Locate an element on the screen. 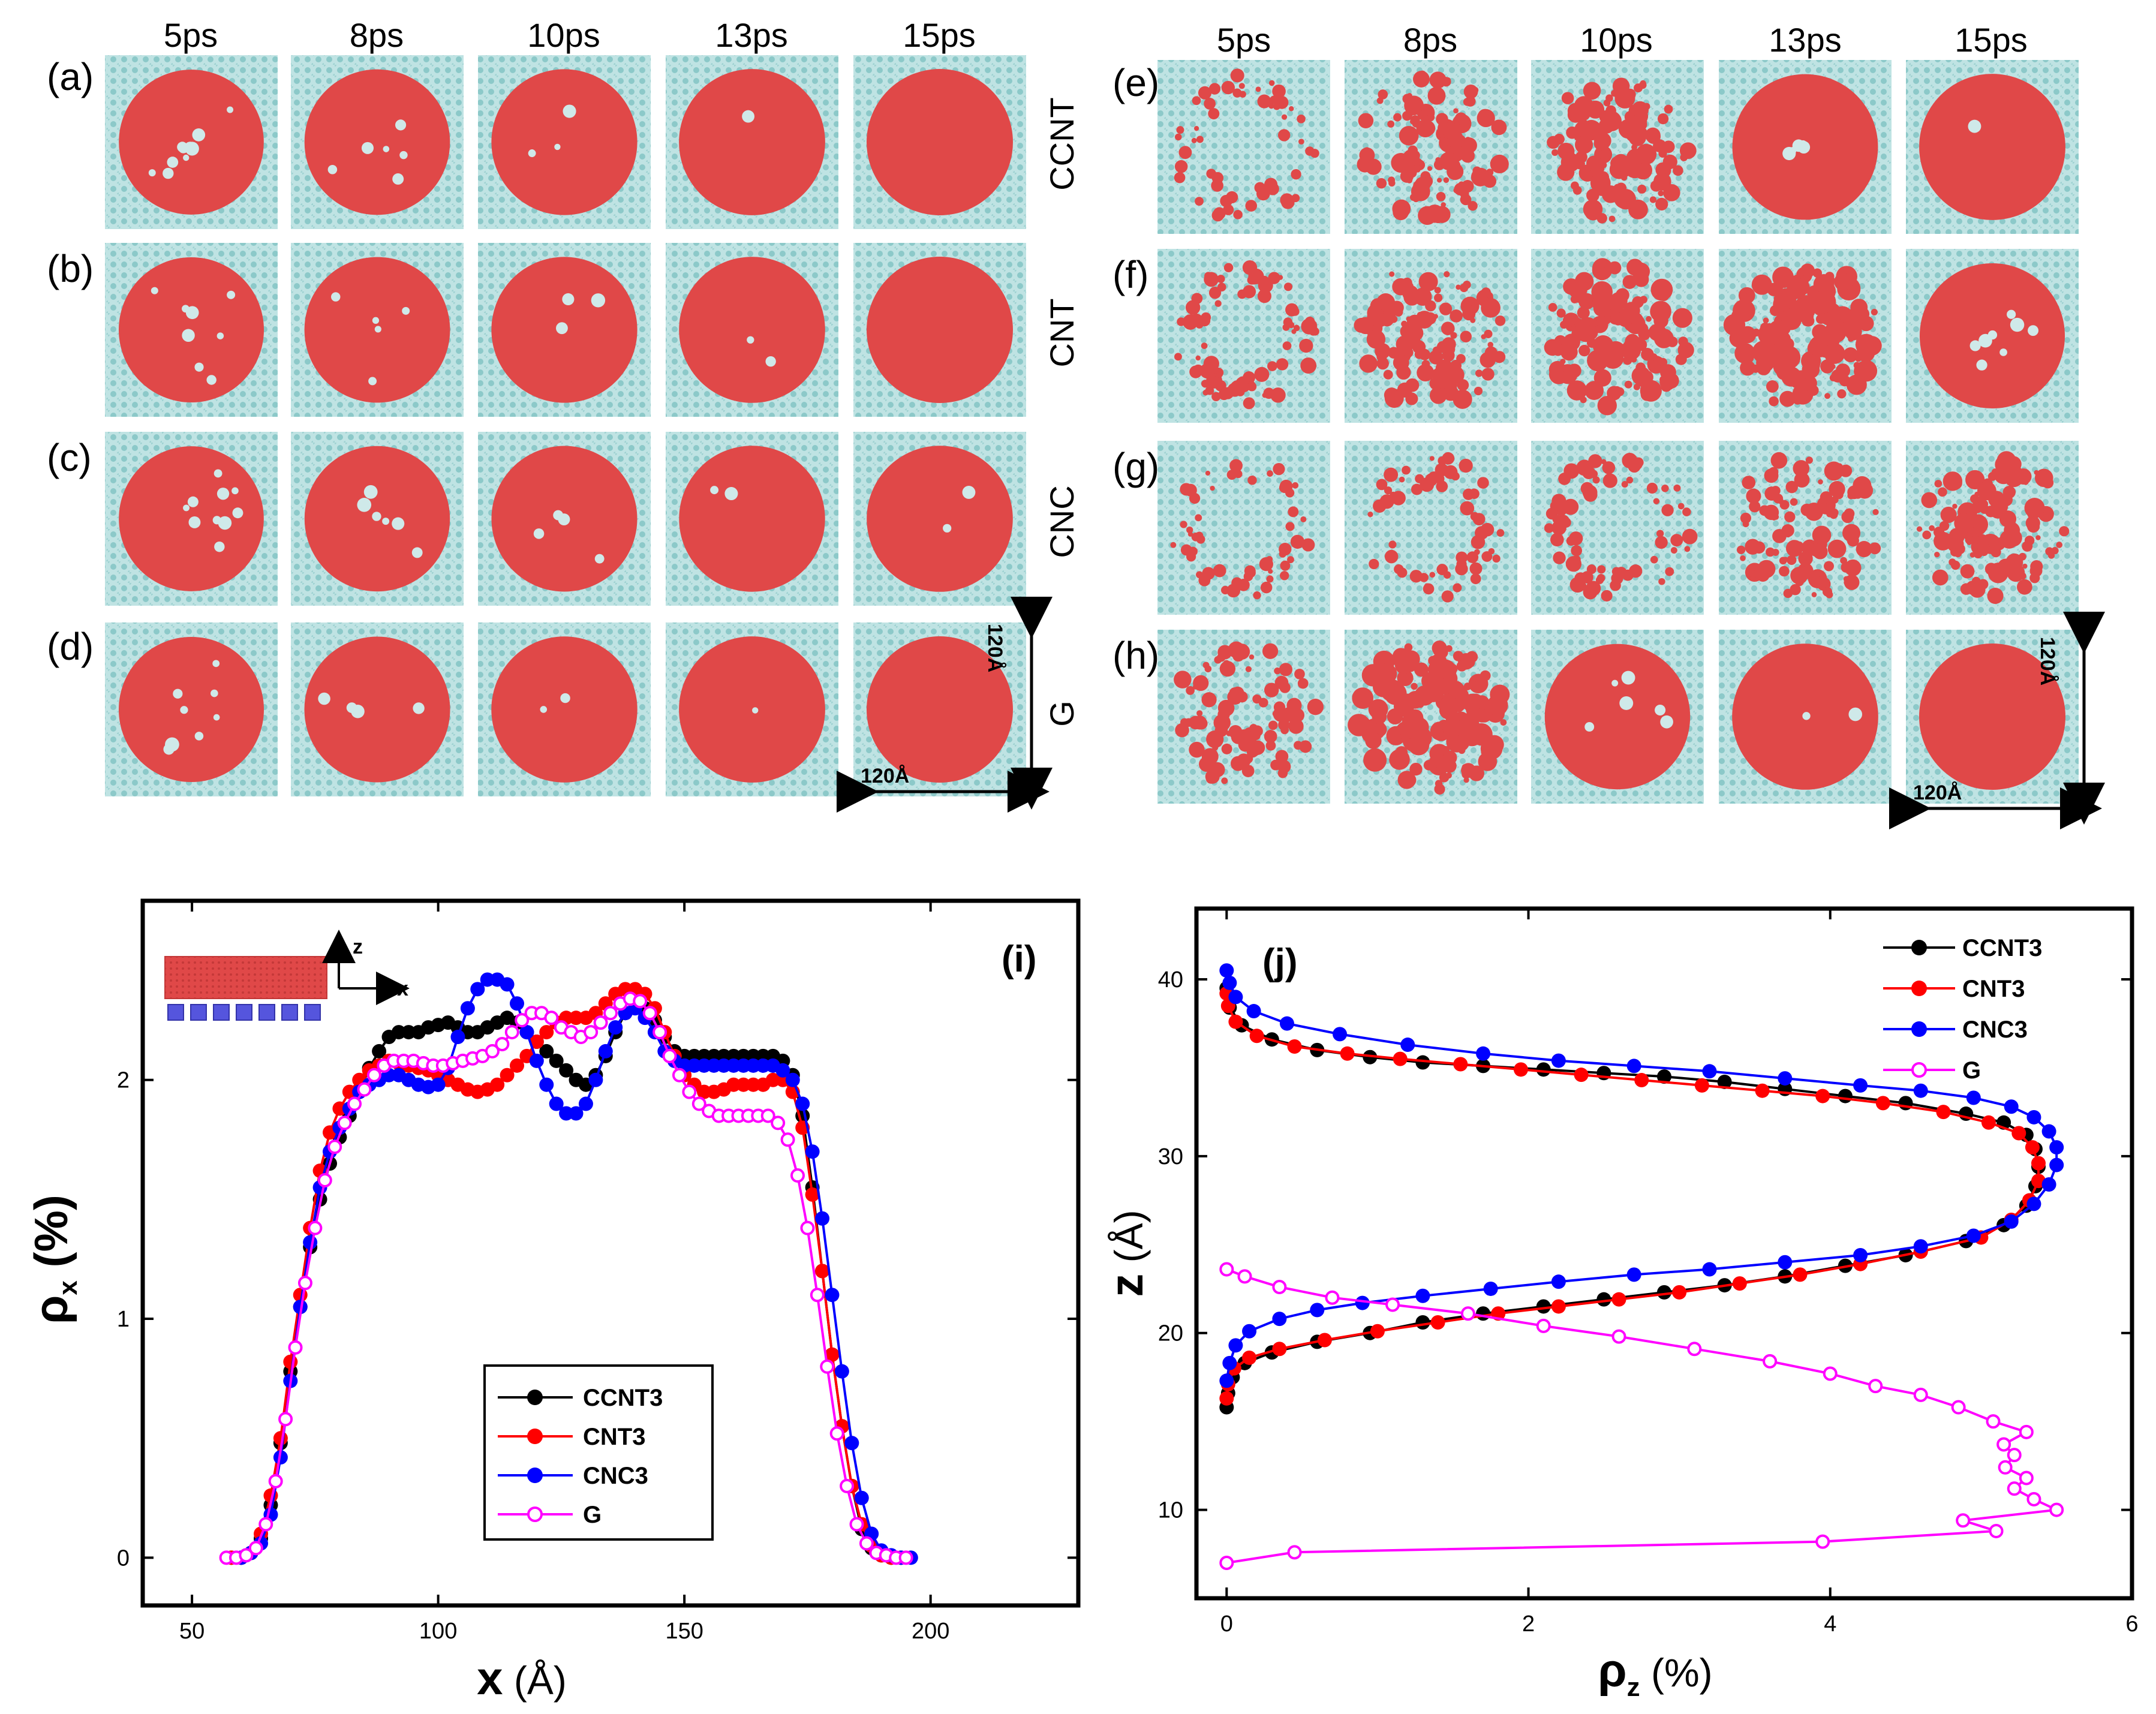 The image size is (2156, 1714). row-name-ccnt: CCNT is located at coordinates (1062, 144).